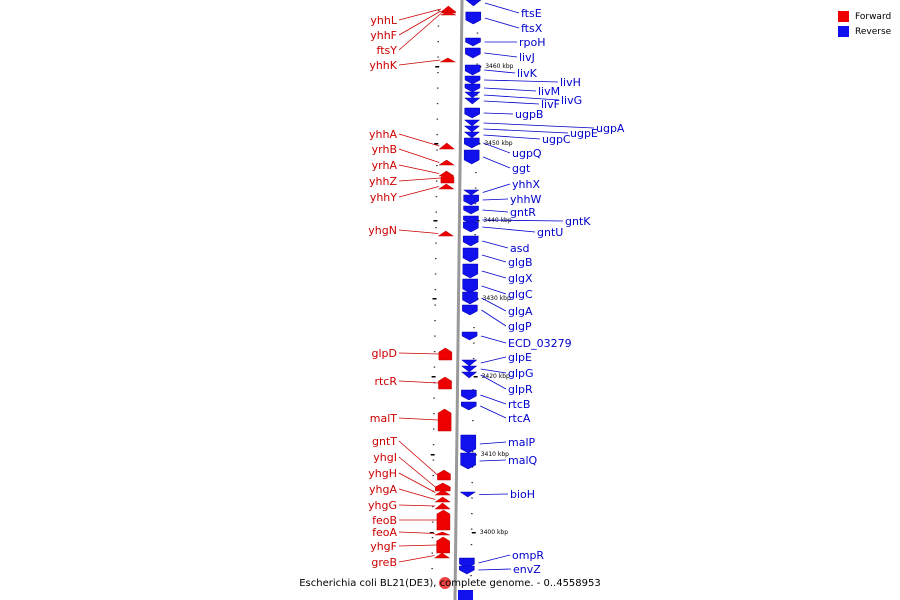  Describe the element at coordinates (443, 487) in the screenshot. I see `gene-forward-yhgI` at that location.